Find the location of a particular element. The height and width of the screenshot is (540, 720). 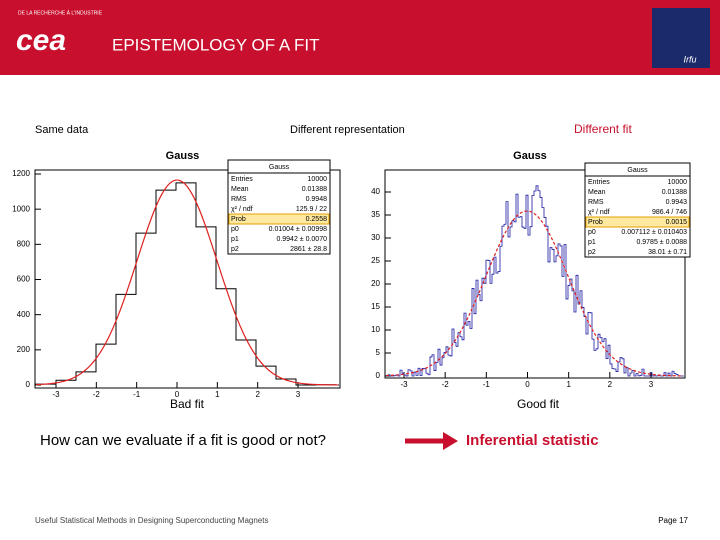

y-tick-label: 10 is located at coordinates (375, 329).